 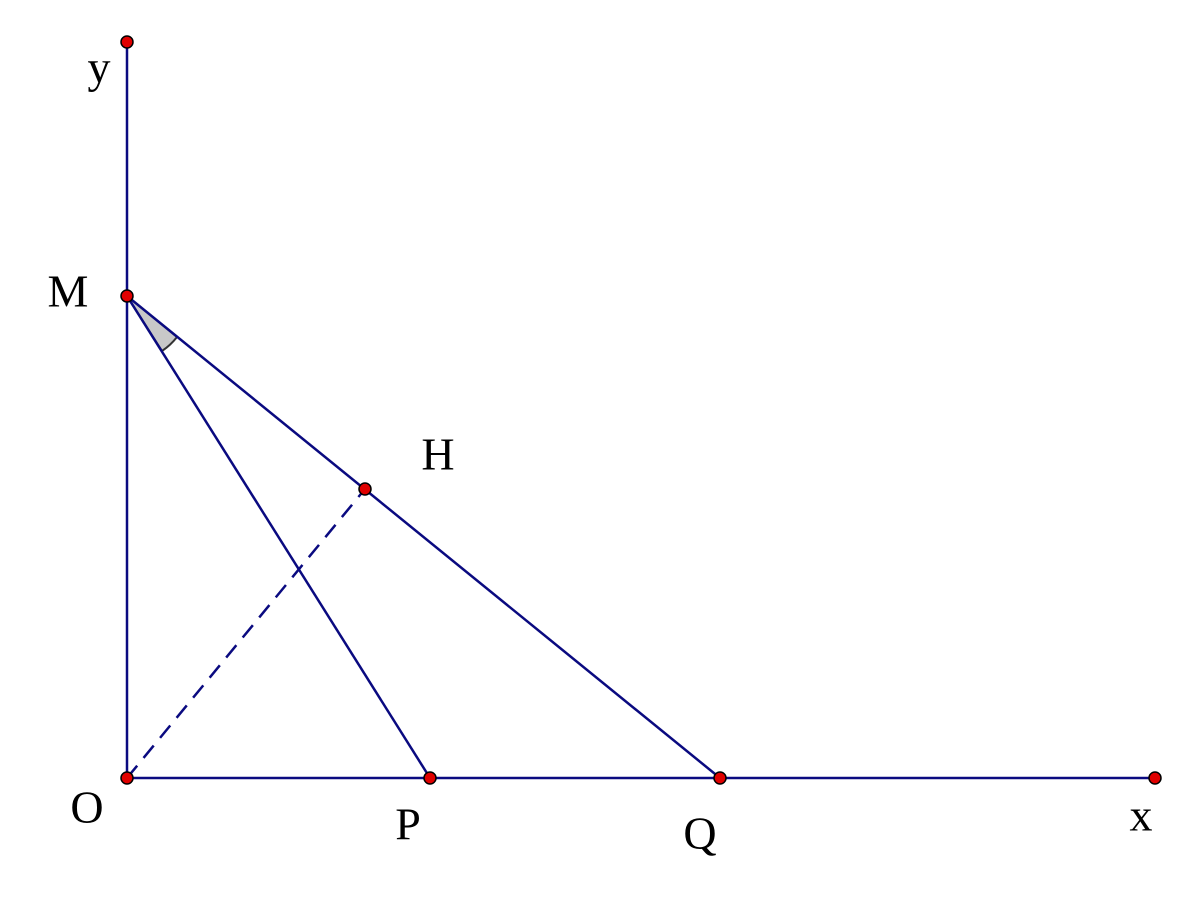 I want to click on point-label: Q, so click(x=699, y=833).